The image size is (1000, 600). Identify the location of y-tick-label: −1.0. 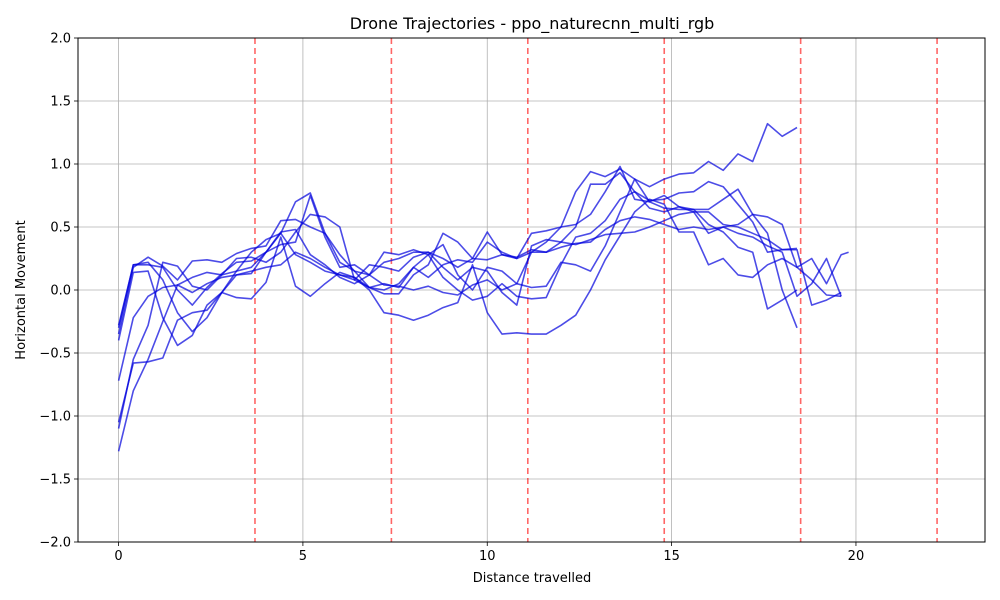
(55, 417).